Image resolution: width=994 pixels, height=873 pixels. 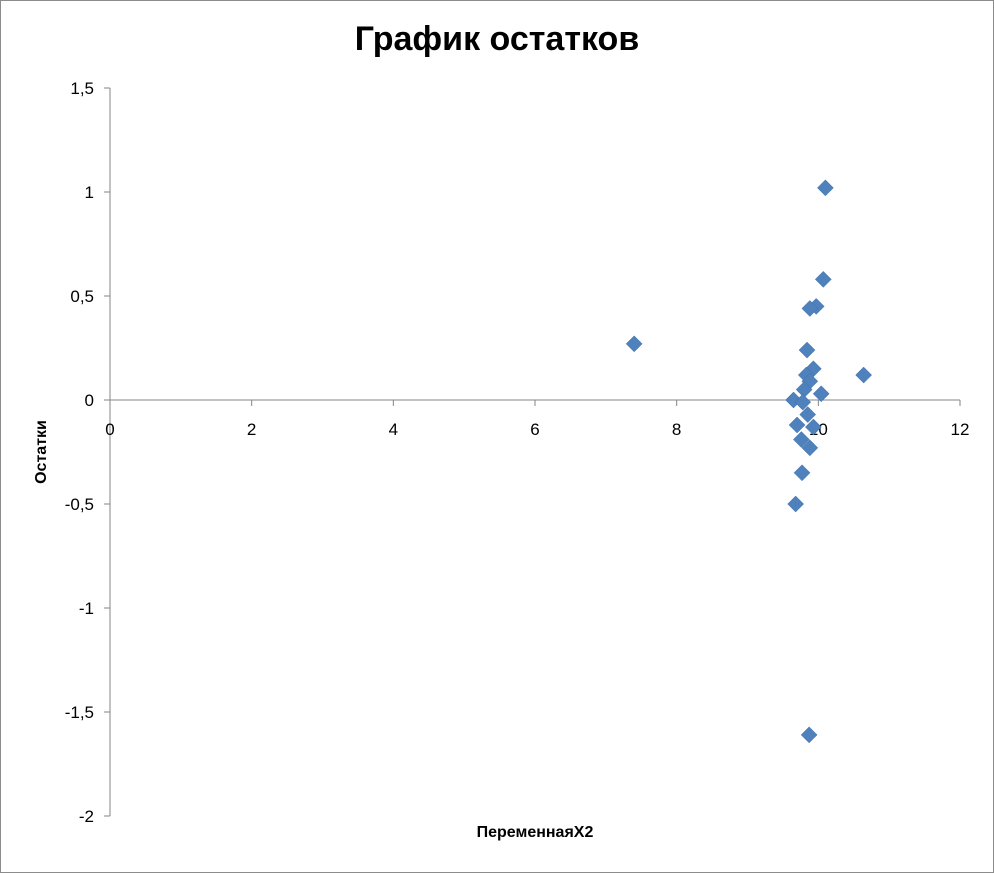 I want to click on y-tick-label: 1,5, so click(x=82, y=88).